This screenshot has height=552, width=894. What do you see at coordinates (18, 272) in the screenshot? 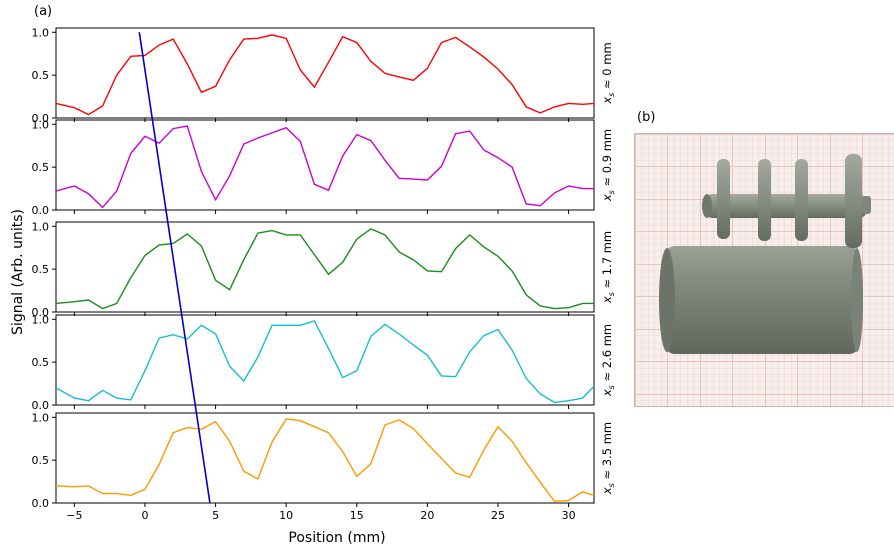
I see `y-axis-label: Signal (Arb. units)` at bounding box center [18, 272].